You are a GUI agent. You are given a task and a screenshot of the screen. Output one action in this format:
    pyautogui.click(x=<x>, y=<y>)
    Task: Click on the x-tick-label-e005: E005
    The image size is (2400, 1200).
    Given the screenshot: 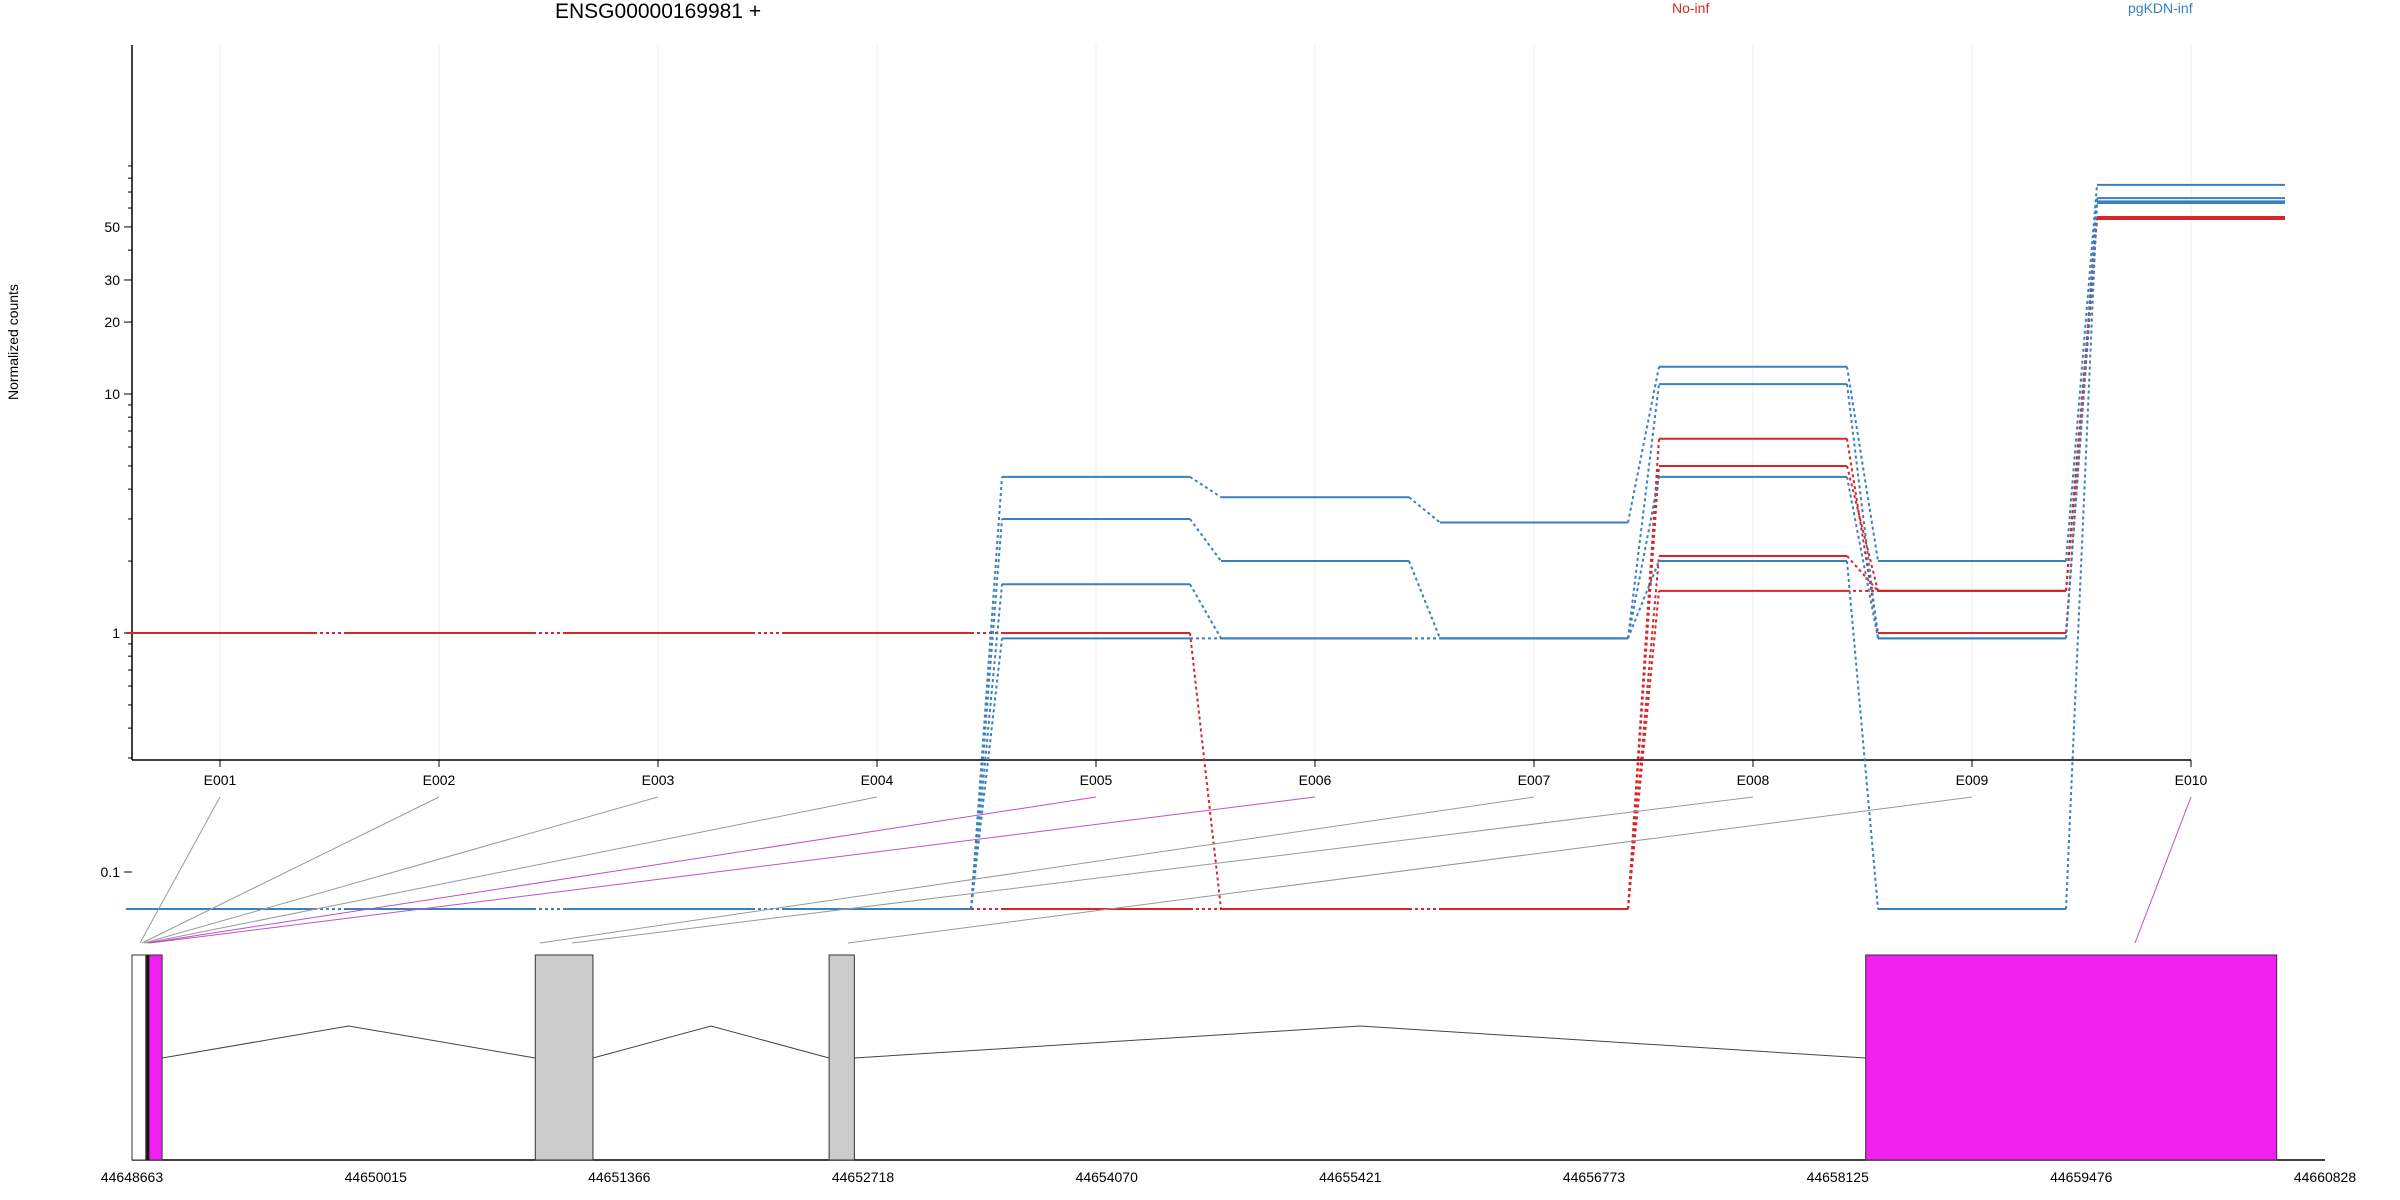 What is the action you would take?
    pyautogui.click(x=1096, y=780)
    